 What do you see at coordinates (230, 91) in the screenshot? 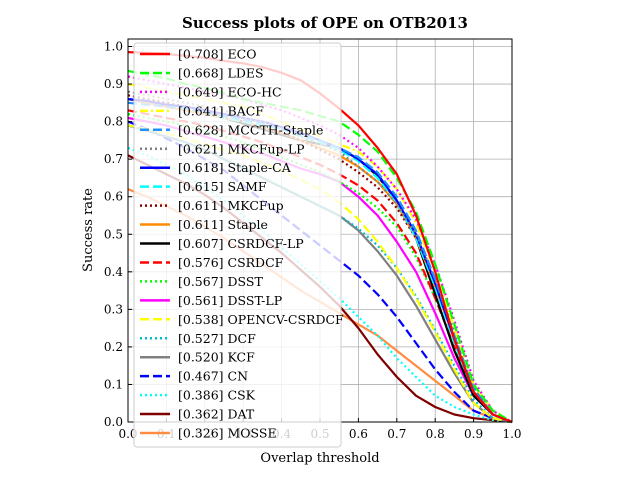
I see `legend-label: [0.649] ECO-HC` at bounding box center [230, 91].